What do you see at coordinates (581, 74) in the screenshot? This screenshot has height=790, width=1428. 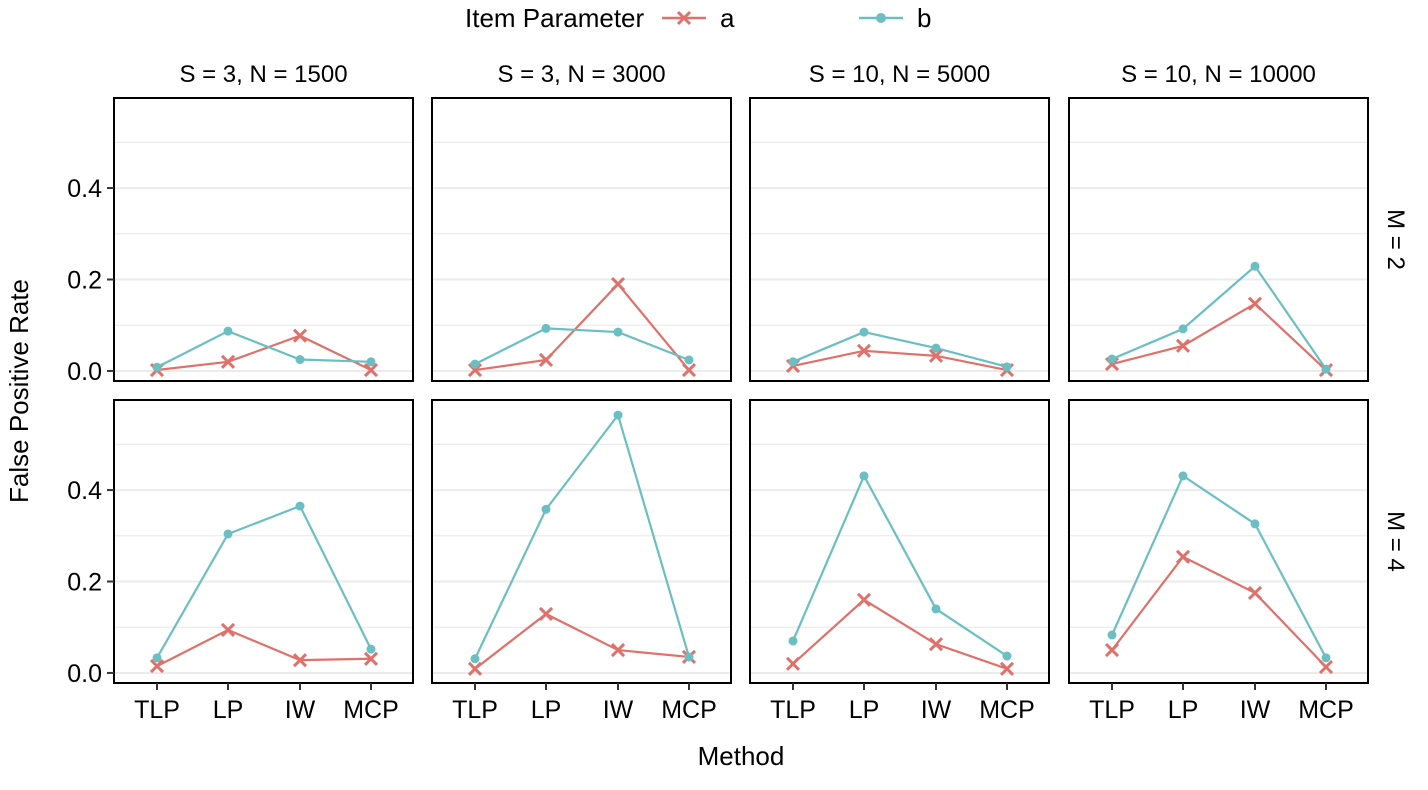 I see `facet-column-label: S = 3, N = 3000` at bounding box center [581, 74].